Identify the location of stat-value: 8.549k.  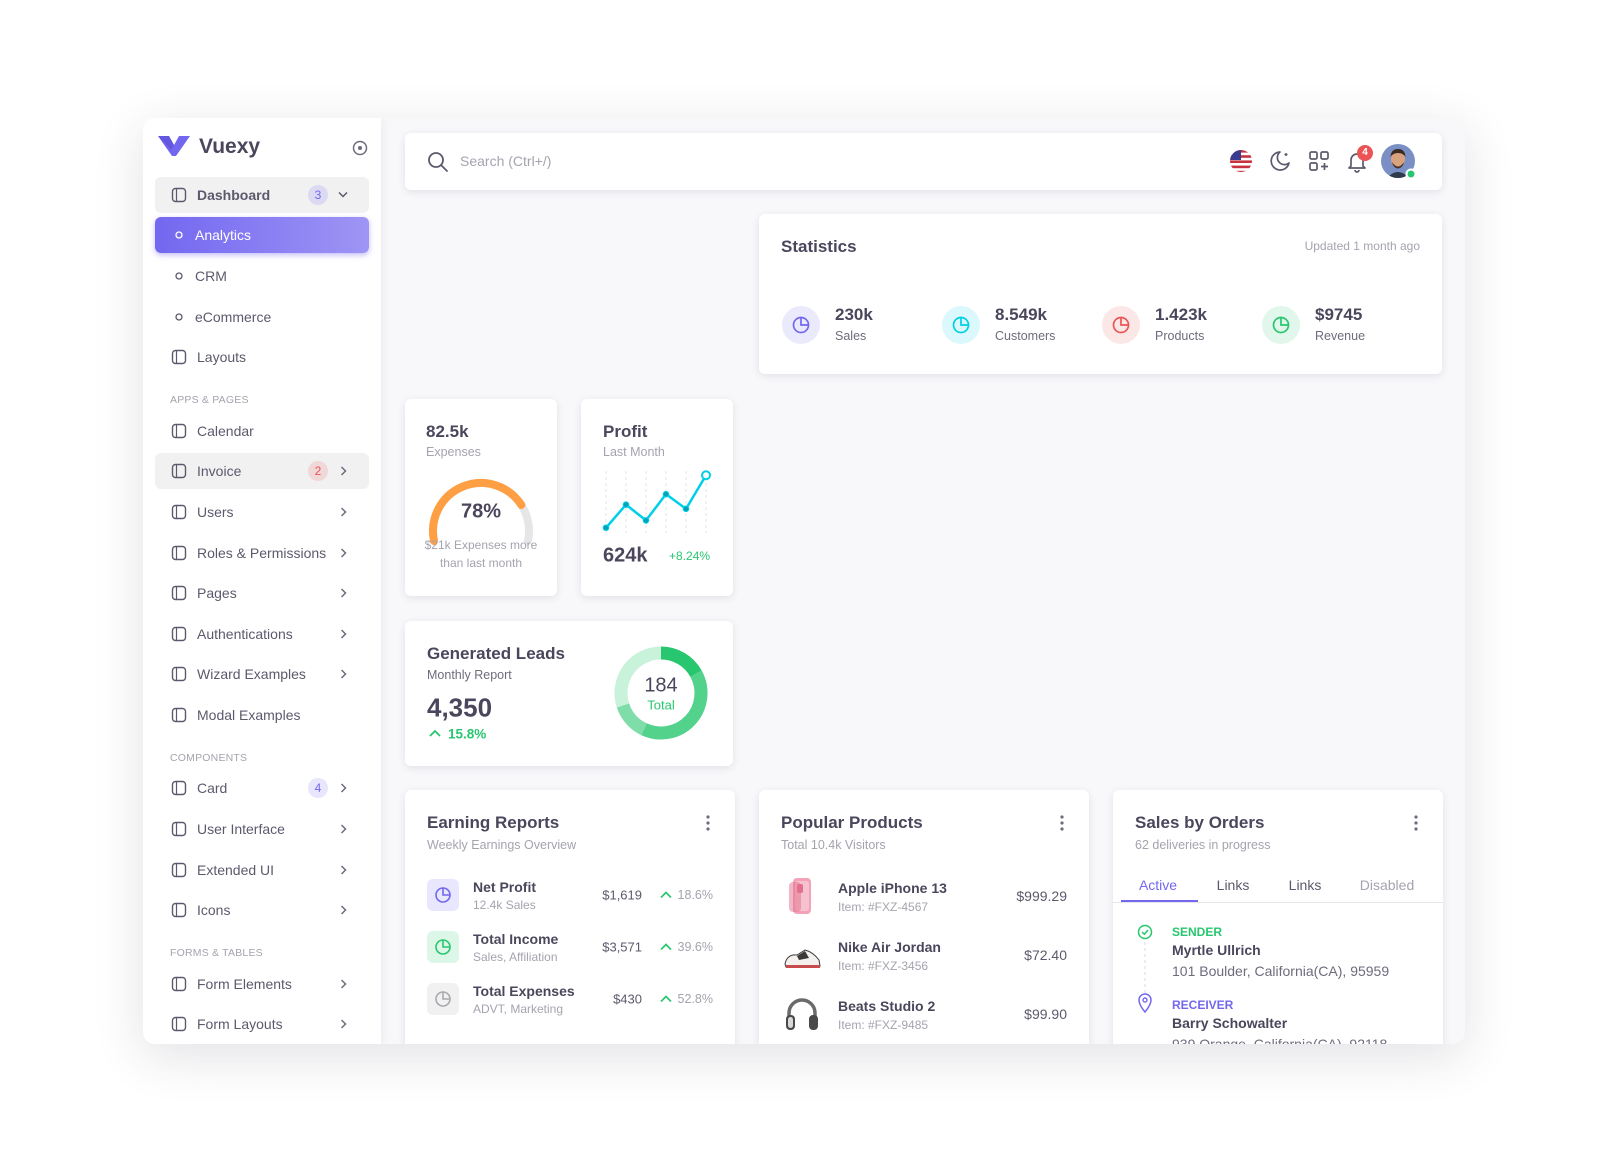
(1021, 314).